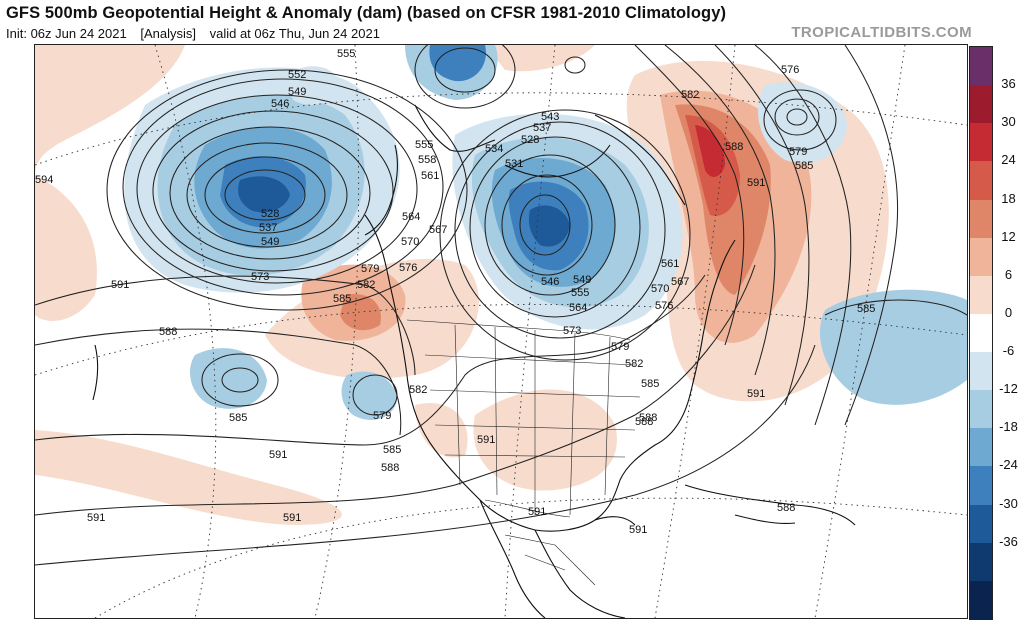  I want to click on site-watermark: TROPICALTIDBITS.COM, so click(881, 32).